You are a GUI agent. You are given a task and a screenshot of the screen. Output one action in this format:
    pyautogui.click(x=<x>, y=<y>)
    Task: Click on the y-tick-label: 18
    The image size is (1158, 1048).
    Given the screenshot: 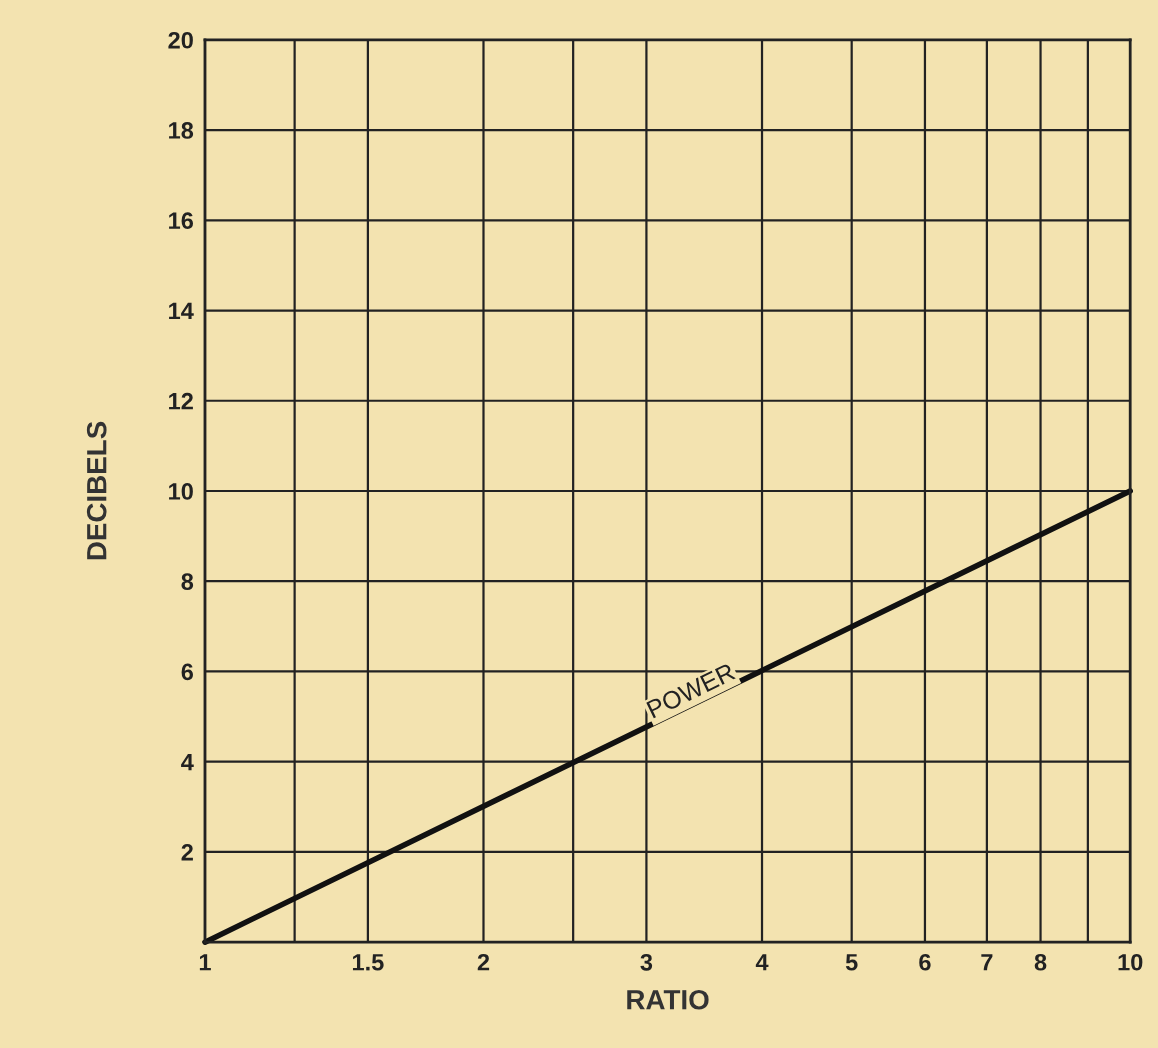 What is the action you would take?
    pyautogui.click(x=181, y=130)
    